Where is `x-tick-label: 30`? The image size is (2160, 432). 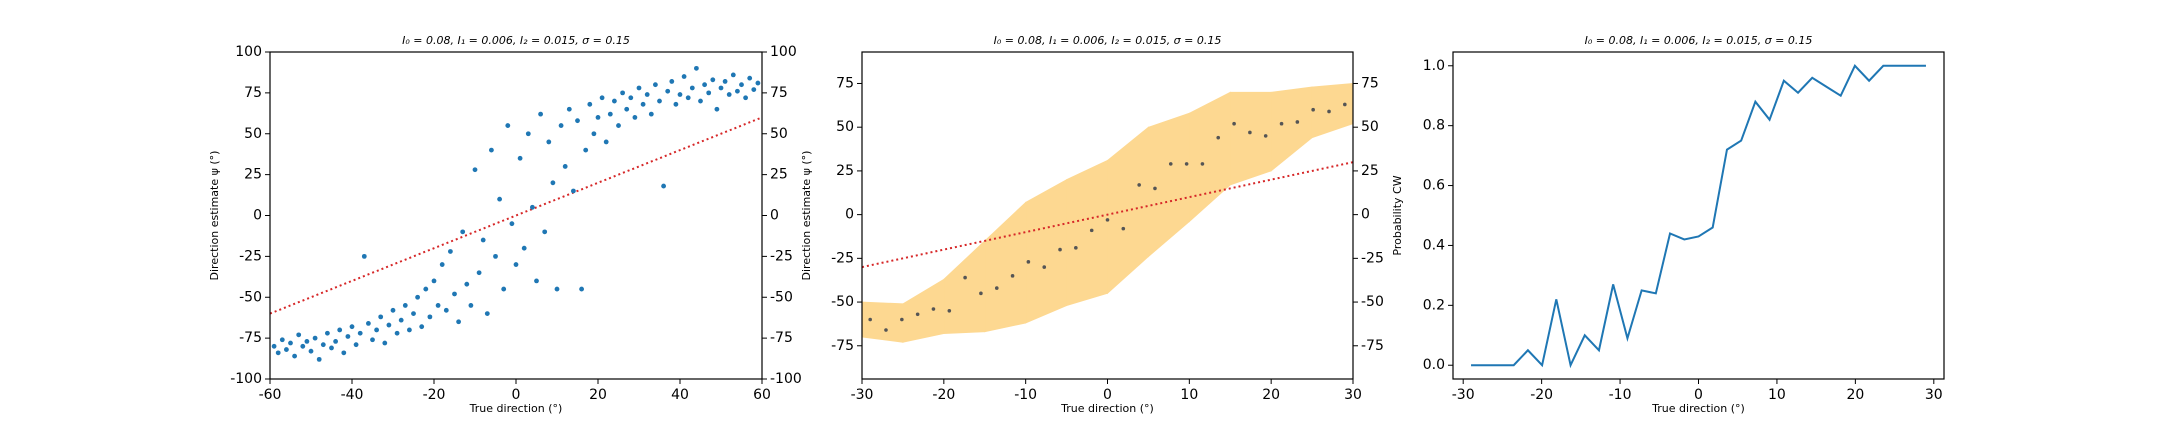
x-tick-label: 30 is located at coordinates (1353, 395).